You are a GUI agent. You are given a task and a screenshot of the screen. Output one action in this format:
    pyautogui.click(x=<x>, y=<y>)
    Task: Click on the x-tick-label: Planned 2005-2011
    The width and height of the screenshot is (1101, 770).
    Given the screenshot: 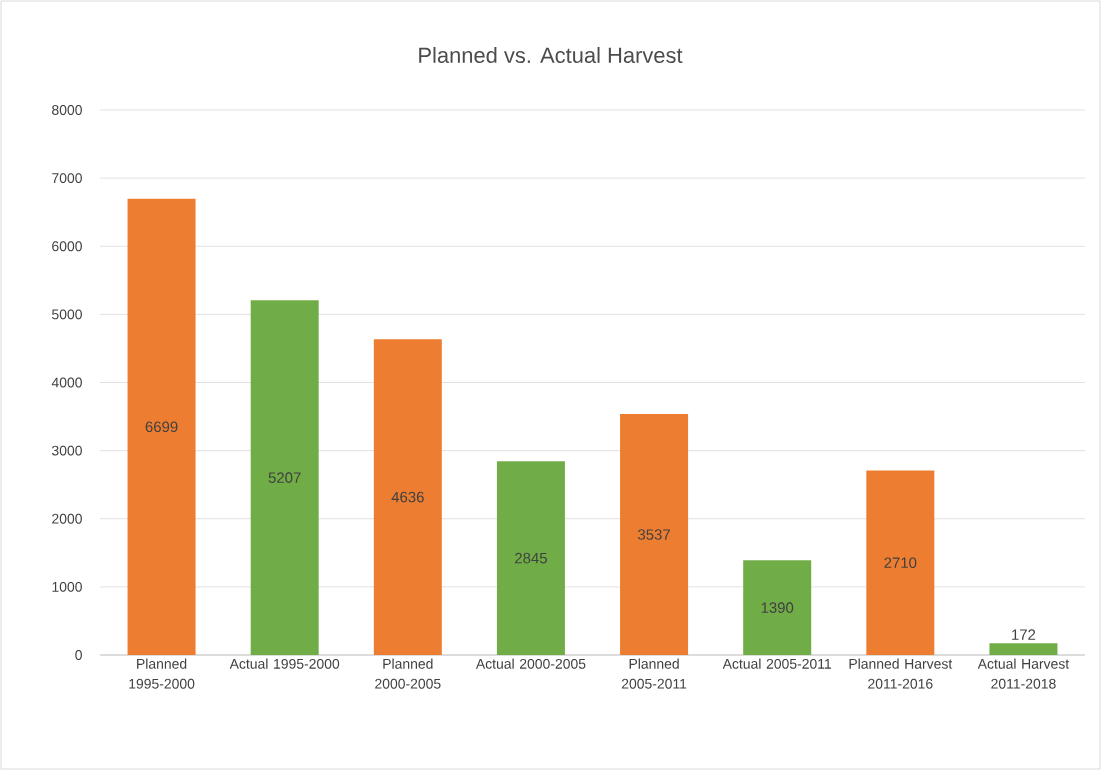 What is the action you would take?
    pyautogui.click(x=654, y=673)
    